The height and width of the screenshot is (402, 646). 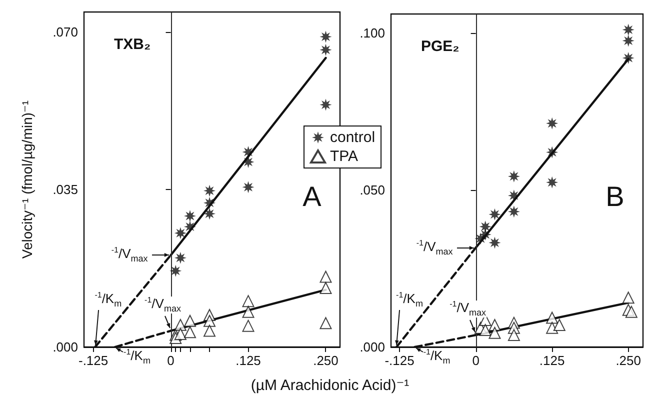 I want to click on x-axis-title: (µM Arachidonic Acid)⁻¹, so click(x=330, y=385).